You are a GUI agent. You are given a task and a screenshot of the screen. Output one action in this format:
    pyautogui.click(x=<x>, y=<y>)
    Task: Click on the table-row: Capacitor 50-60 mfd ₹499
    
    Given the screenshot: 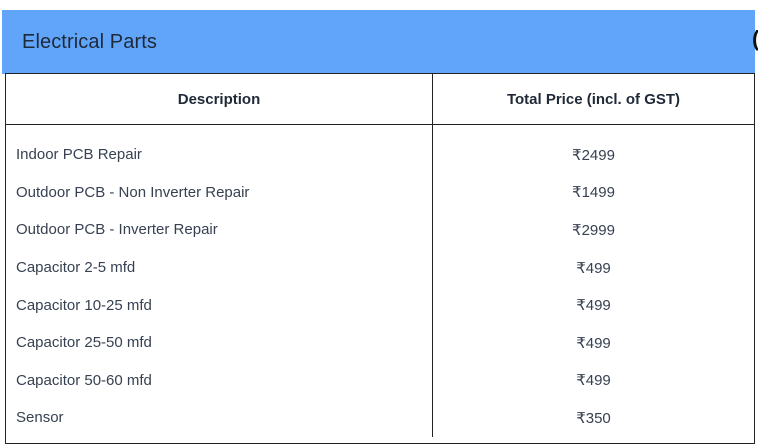 What is the action you would take?
    pyautogui.click(x=380, y=380)
    